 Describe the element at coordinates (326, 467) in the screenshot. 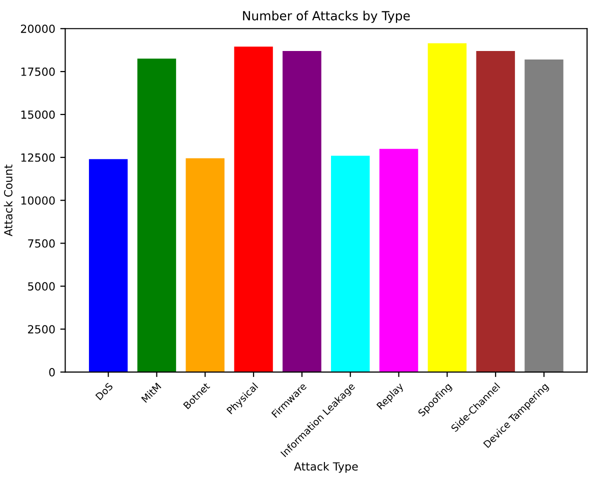

I see `x-axis-title: Attack Type` at that location.